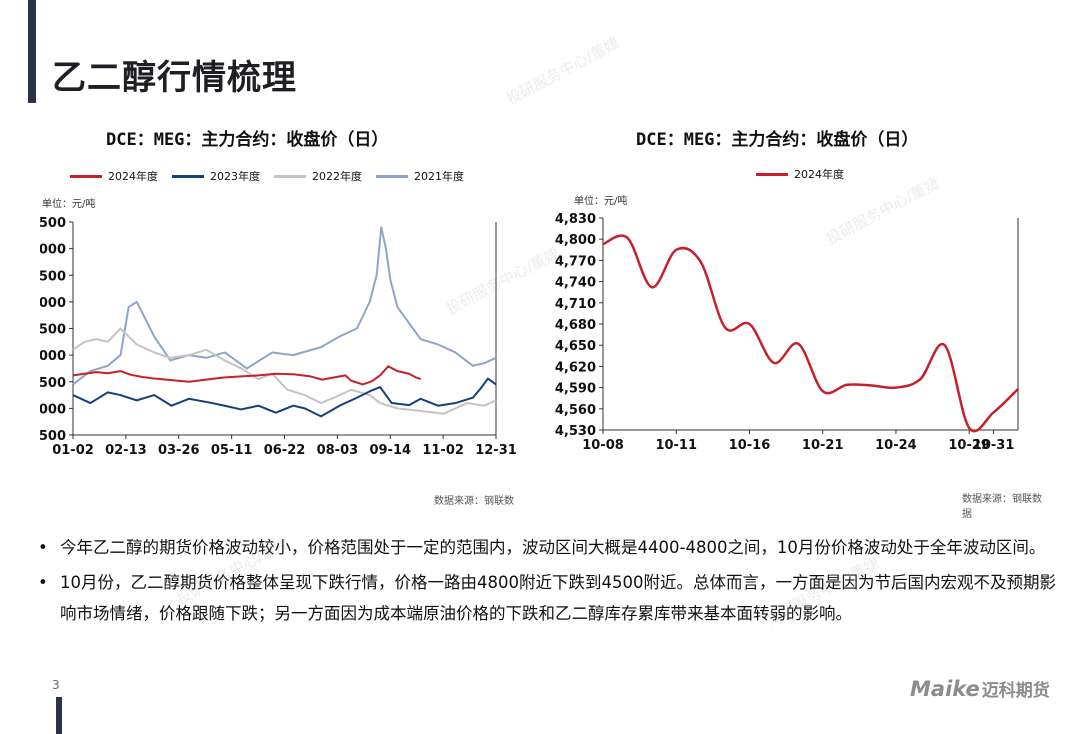  I want to click on legend-item-2022: 2022年度, so click(318, 176).